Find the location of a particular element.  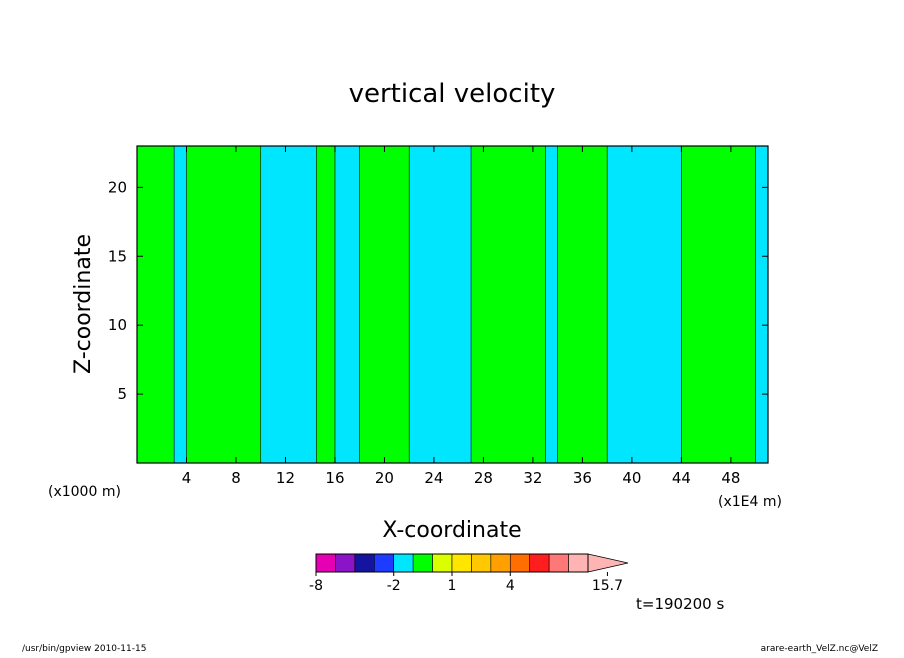

colorbar-label: 15.7 is located at coordinates (607, 586).